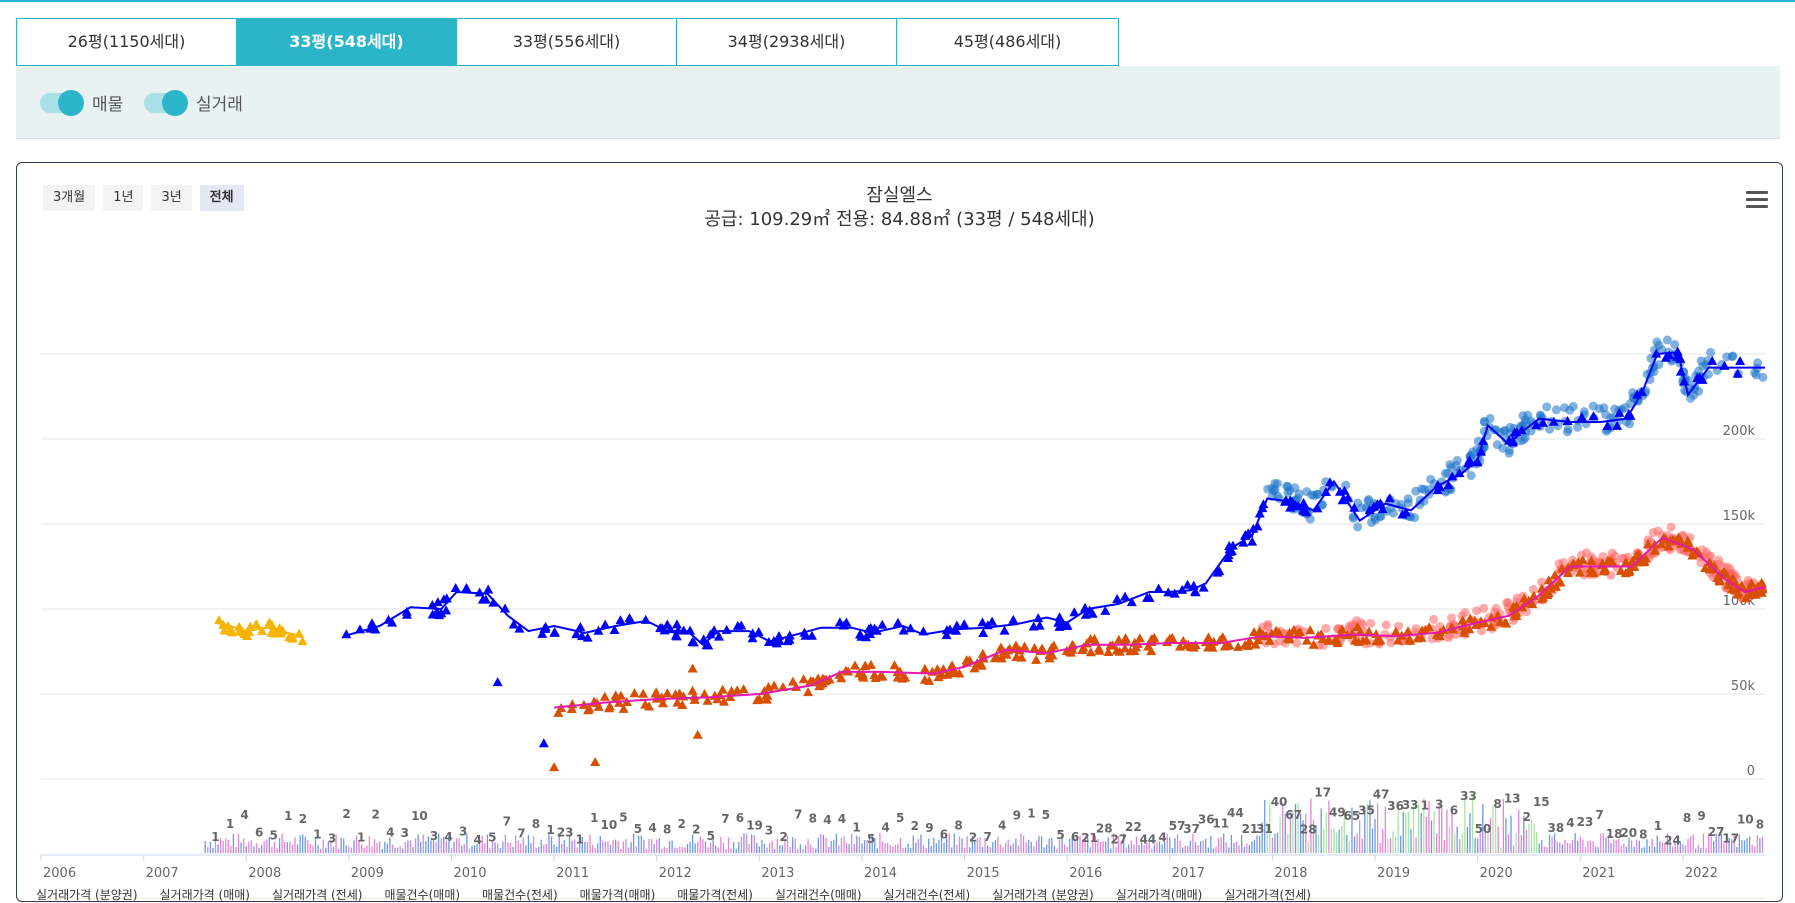  I want to click on range-all-button: 전체, so click(221, 198).